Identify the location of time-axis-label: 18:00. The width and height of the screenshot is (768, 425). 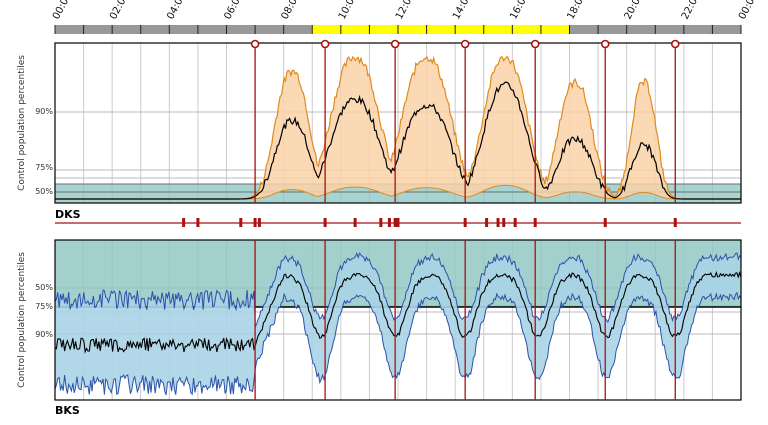
(576, 10).